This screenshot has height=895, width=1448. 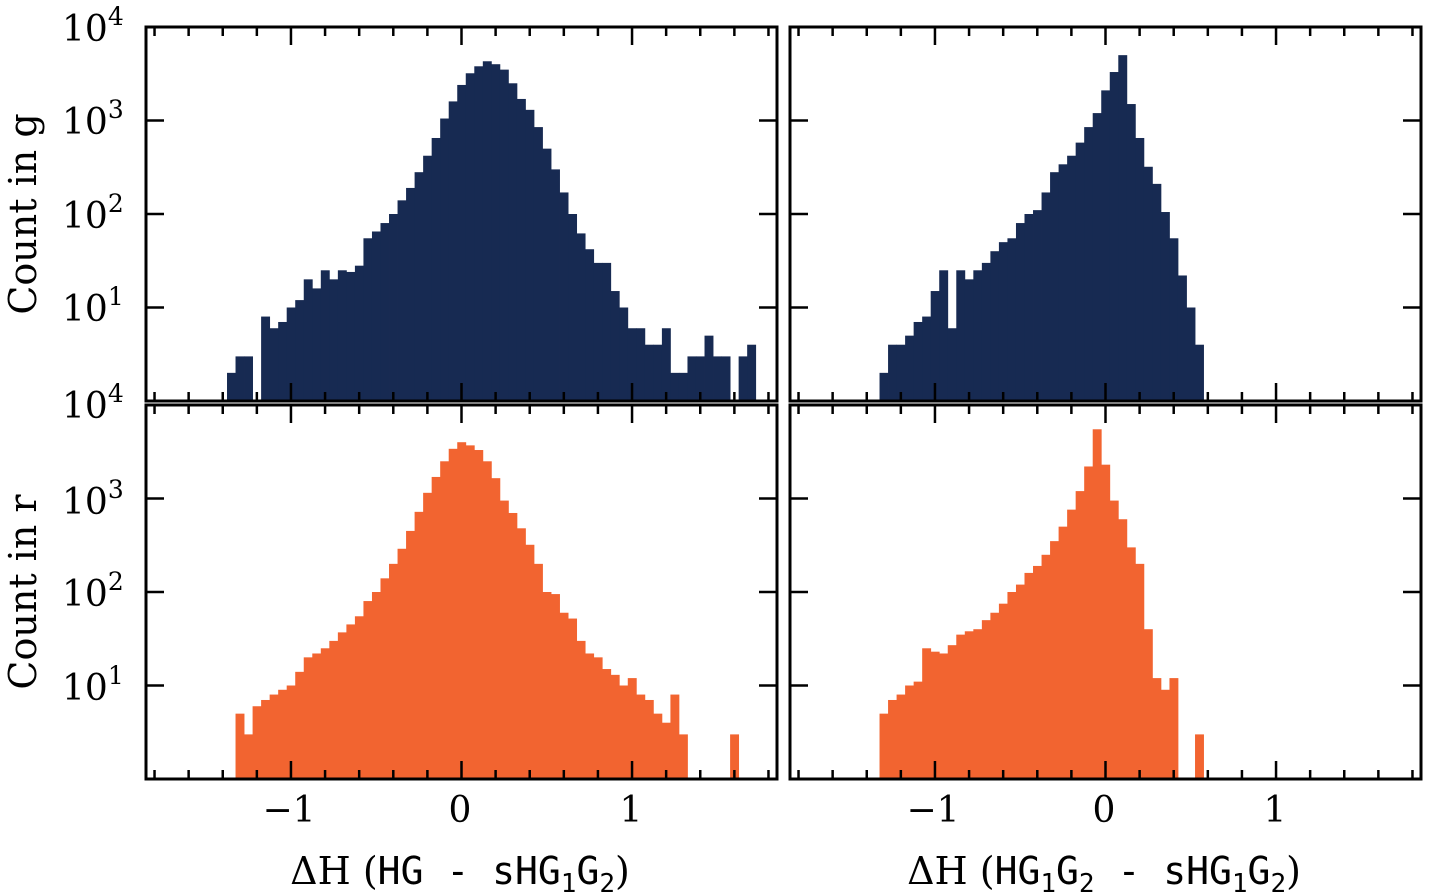 I want to click on ytick-label-1e1-top: 10¹, so click(x=93, y=306).